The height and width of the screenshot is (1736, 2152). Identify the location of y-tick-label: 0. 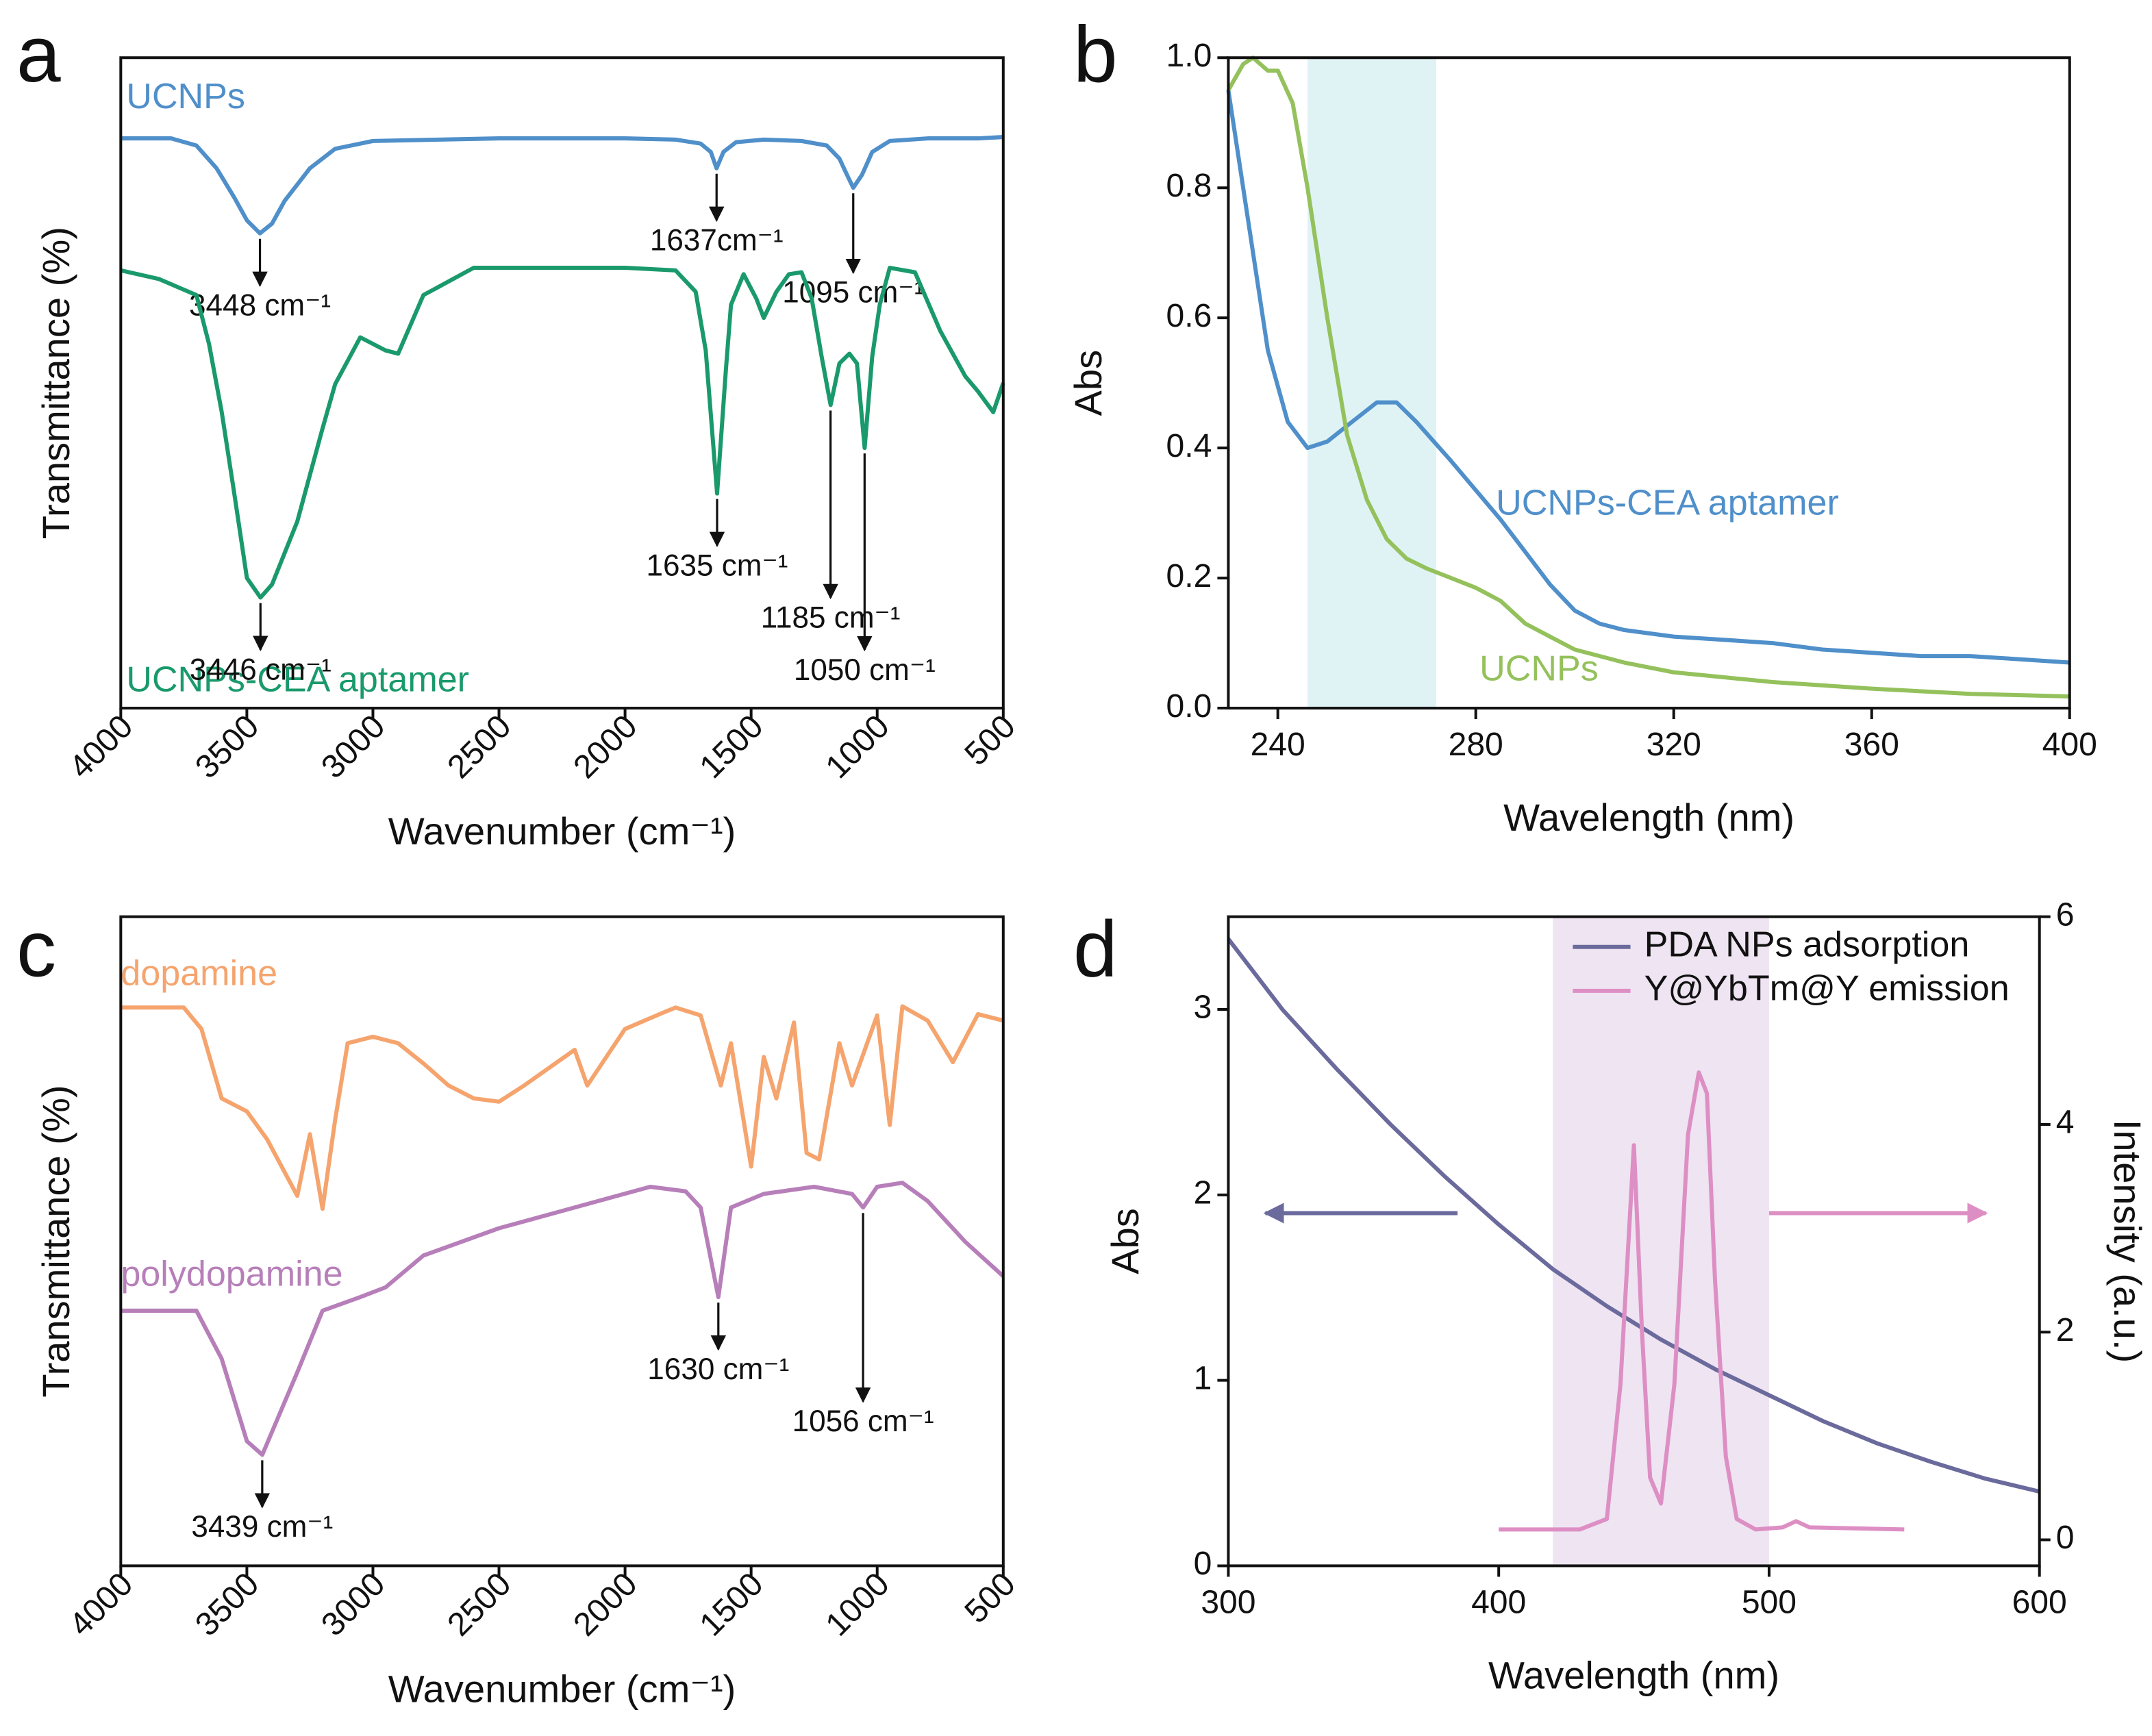
(1203, 1563).